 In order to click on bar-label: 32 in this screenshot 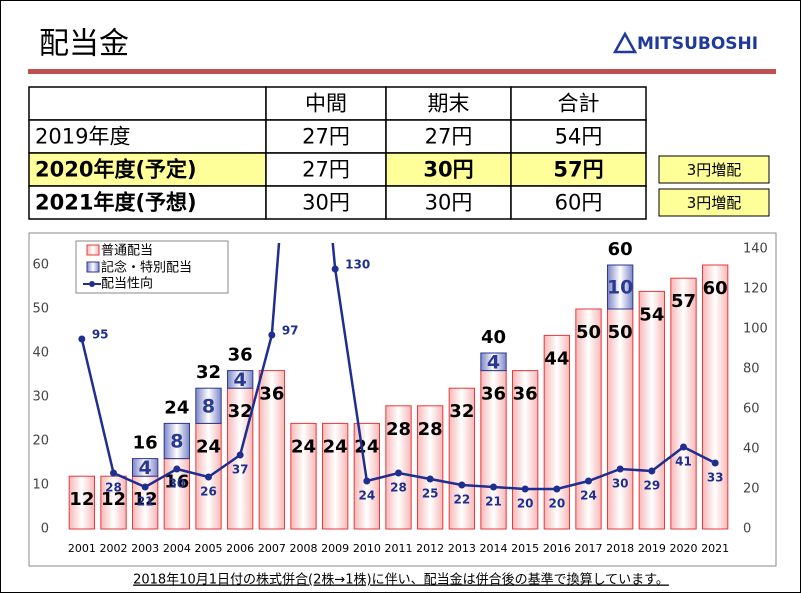, I will do `click(240, 411)`.